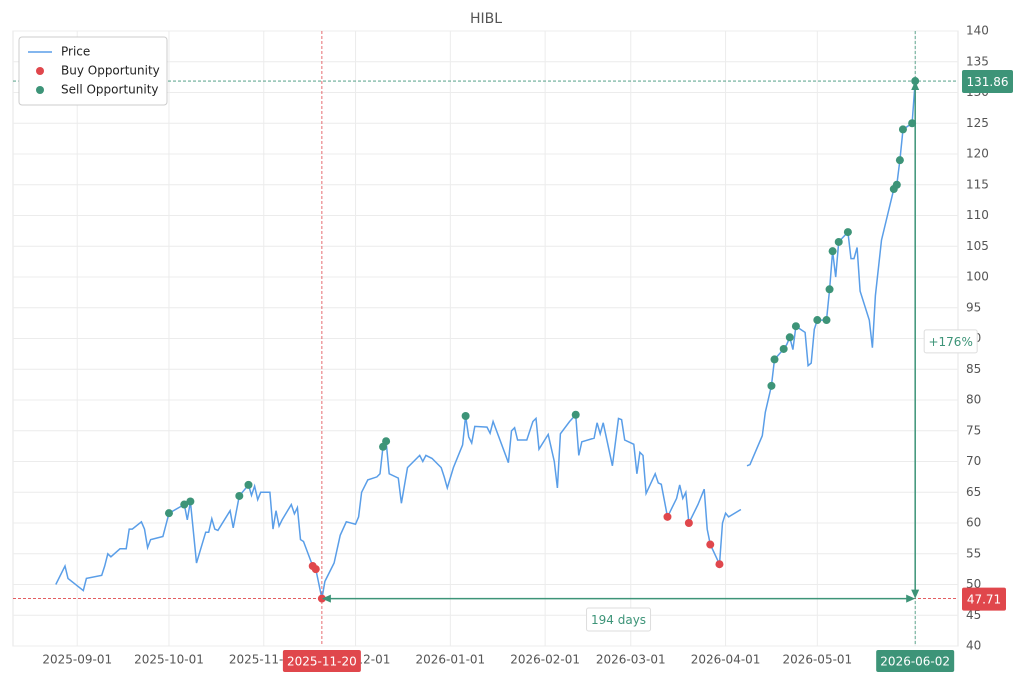 The width and height of the screenshot is (1020, 680). I want to click on start-date-label-box, so click(321, 661).